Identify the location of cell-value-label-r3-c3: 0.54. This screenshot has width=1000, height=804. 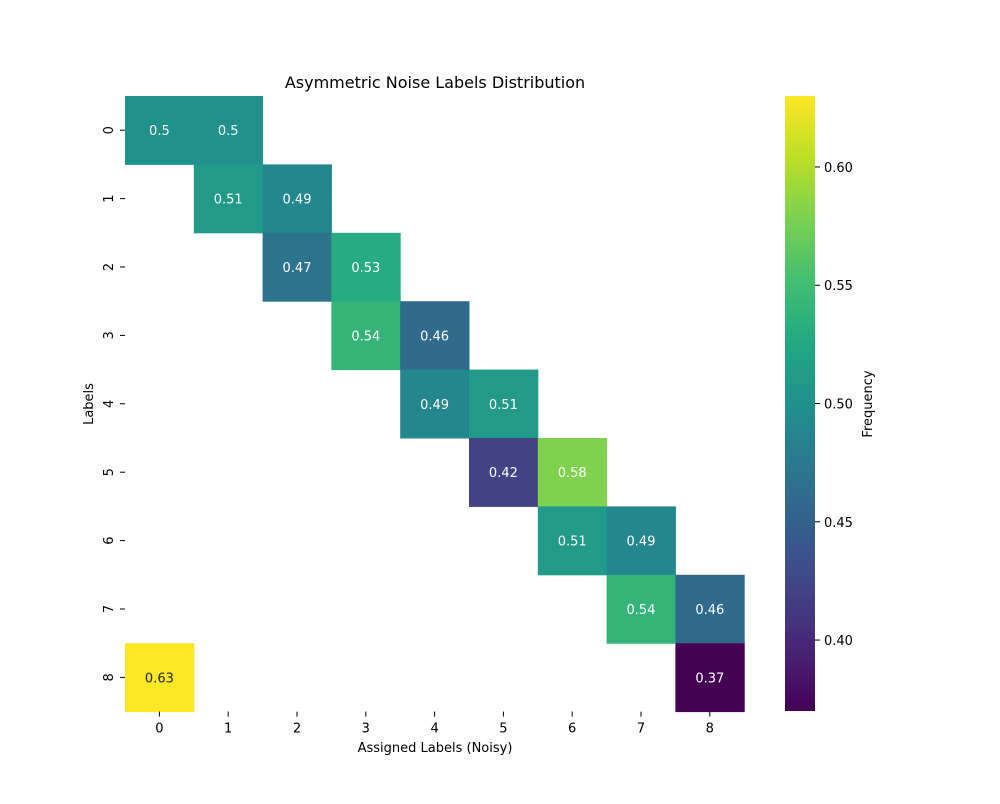
(365, 336).